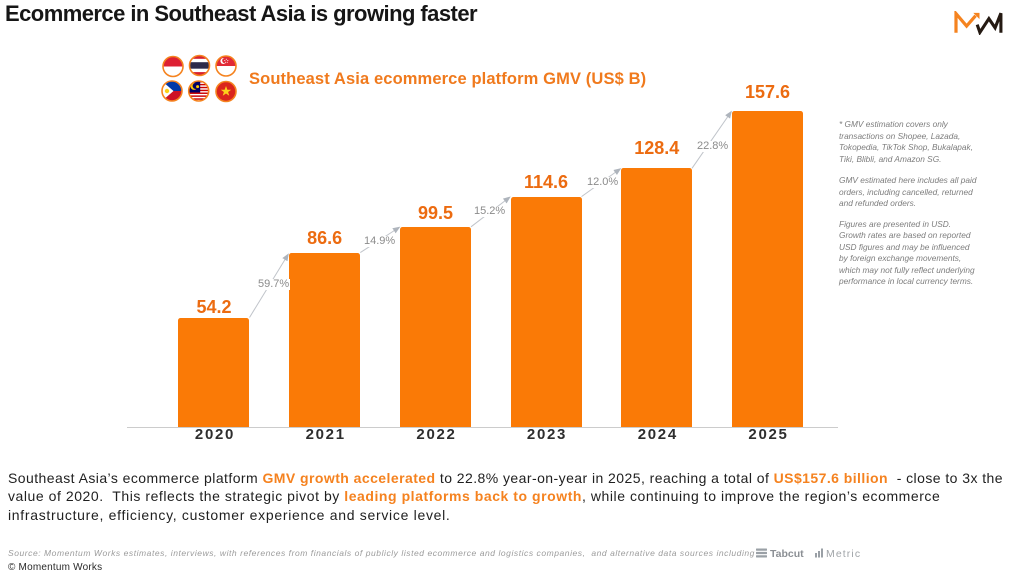 Image resolution: width=1010 pixels, height=575 pixels. Describe the element at coordinates (787, 553) in the screenshot. I see `svg-text: Tabcut` at that location.